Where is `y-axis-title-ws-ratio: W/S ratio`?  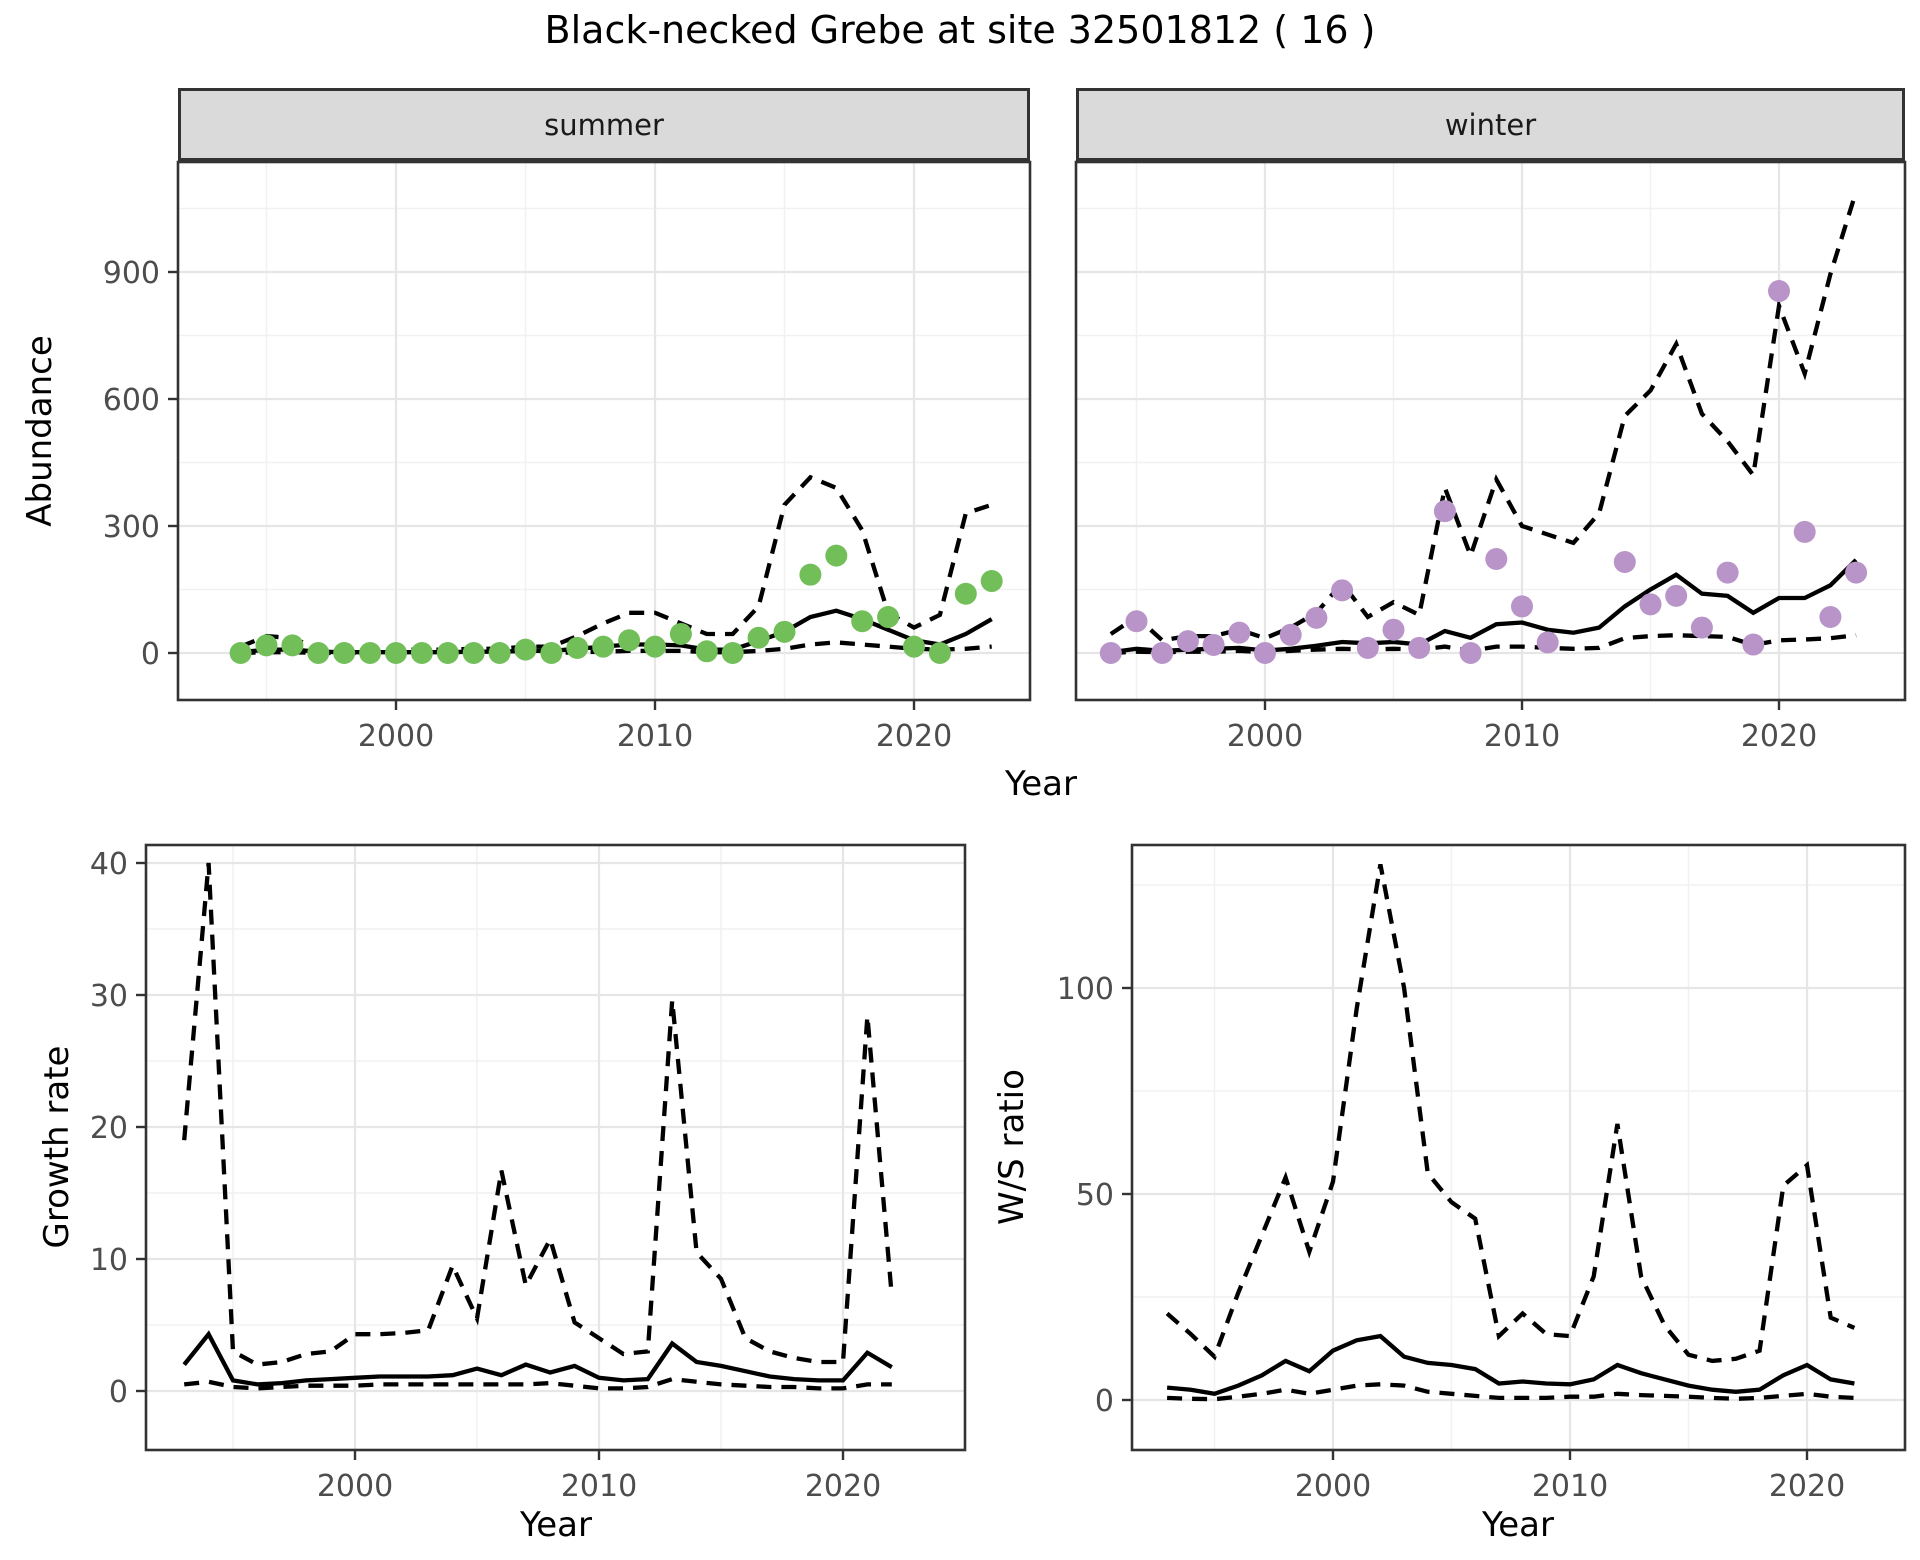
y-axis-title-ws-ratio: W/S ratio is located at coordinates (1012, 1147).